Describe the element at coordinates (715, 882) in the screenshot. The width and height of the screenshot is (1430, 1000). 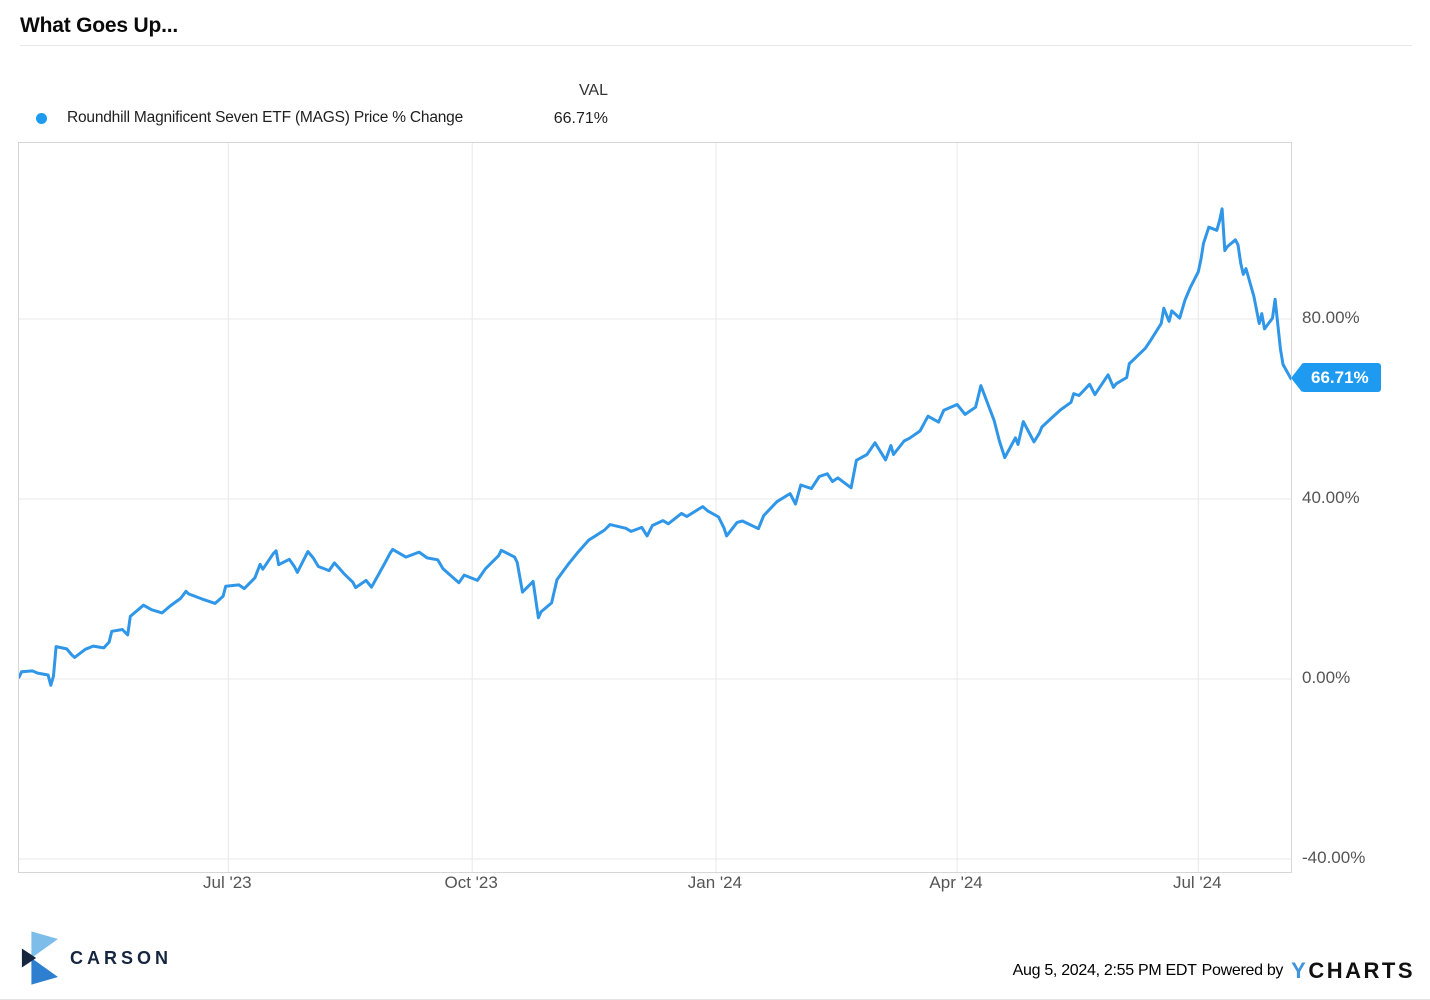
I see `x-axis-tick-label: Jan '24` at that location.